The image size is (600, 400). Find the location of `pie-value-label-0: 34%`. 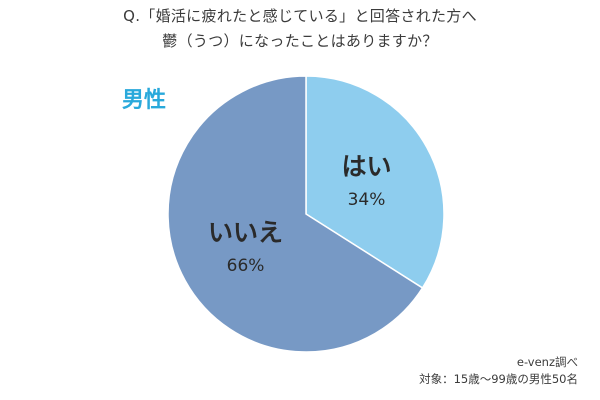

pie-value-label-0: 34% is located at coordinates (367, 200).